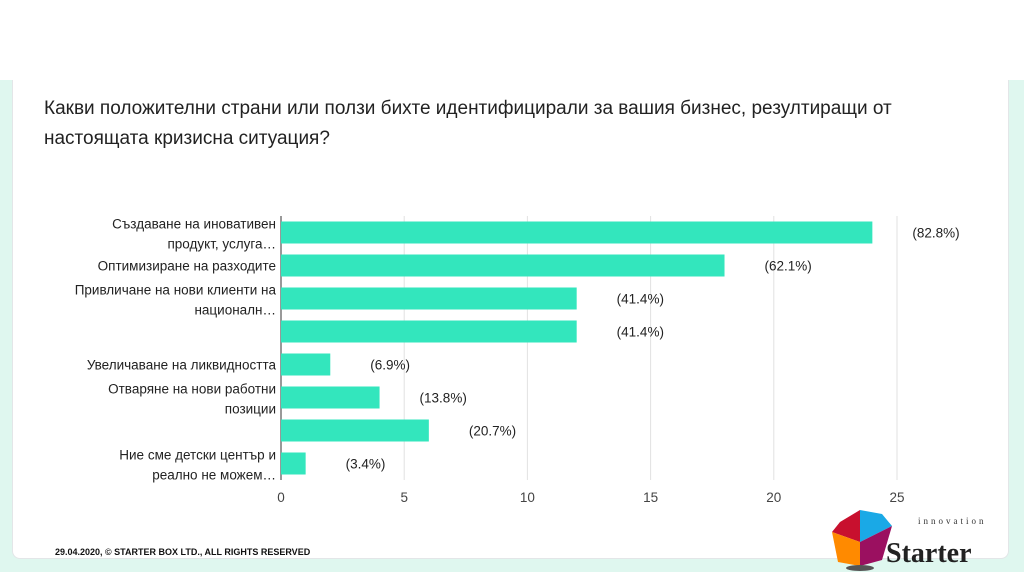 This screenshot has width=1024, height=572. I want to click on category-label: Създаване на иновативен, so click(194, 224).